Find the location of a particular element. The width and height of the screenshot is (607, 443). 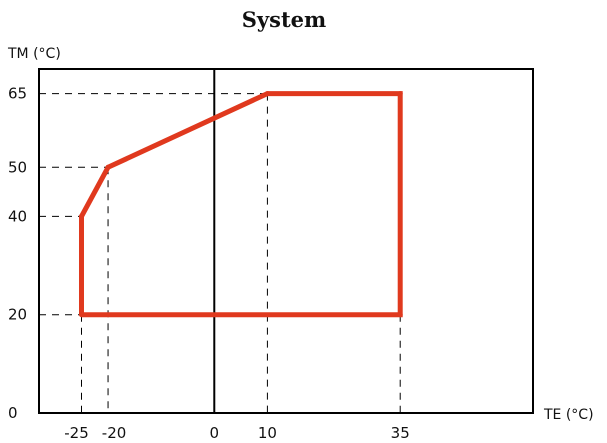

y-tick-label: 20 is located at coordinates (17, 315).